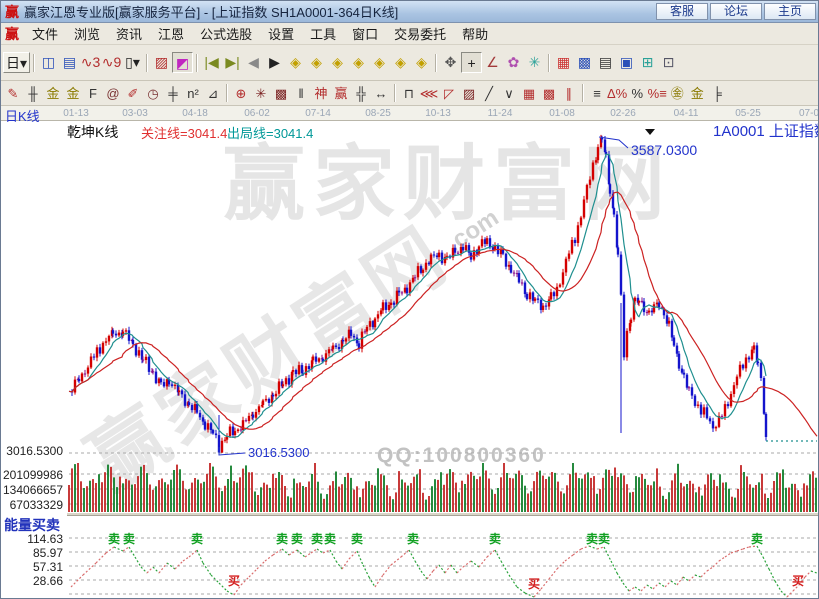  I want to click on menu-item-文件: 文件, so click(45, 34).